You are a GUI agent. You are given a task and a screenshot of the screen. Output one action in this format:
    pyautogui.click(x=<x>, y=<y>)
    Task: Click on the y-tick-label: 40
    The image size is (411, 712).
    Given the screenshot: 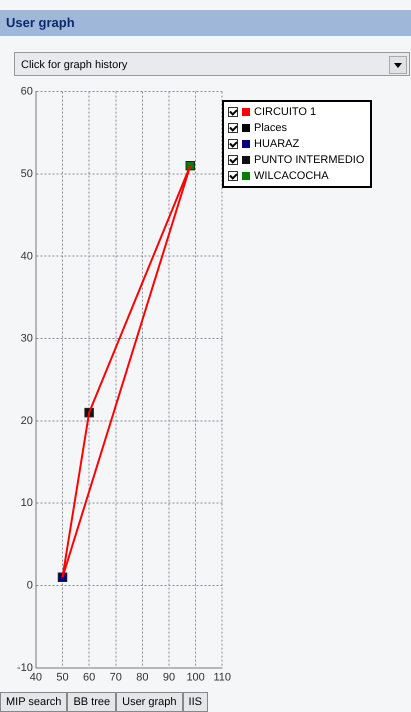 What is the action you would take?
    pyautogui.click(x=26, y=256)
    